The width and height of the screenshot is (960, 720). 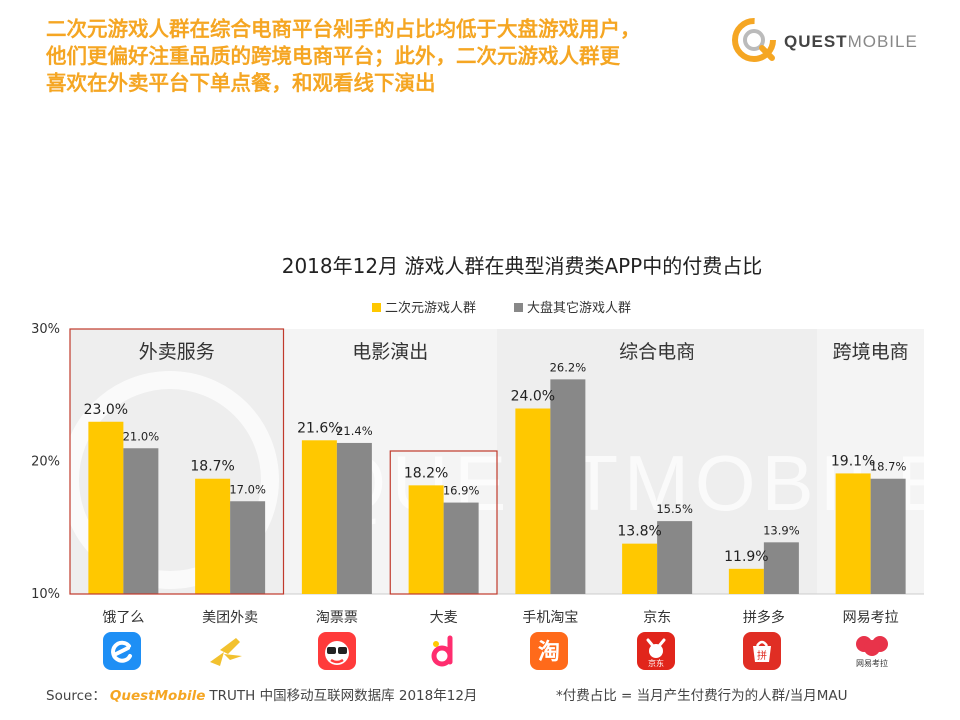 What do you see at coordinates (333, 56) in the screenshot?
I see `headline-line-2: 他们更偏好注重品质的跨境电商平台；此外，二次元游戏人群更` at bounding box center [333, 56].